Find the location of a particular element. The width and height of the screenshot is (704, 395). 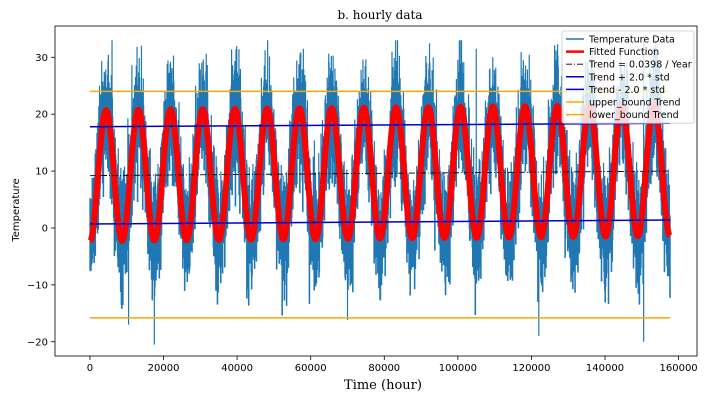

legend-label: Trend - 2.0 * std is located at coordinates (626, 90).